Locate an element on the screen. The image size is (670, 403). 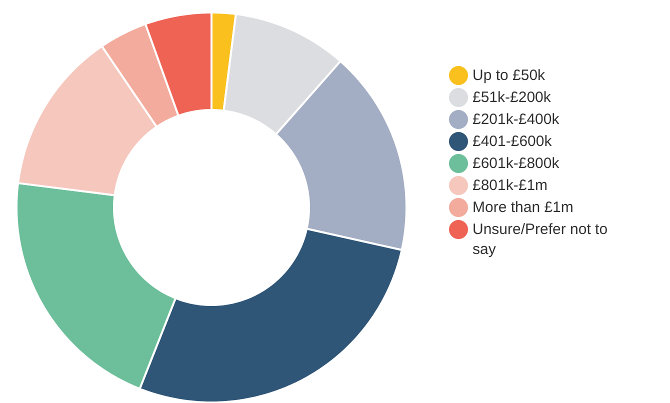
legend-label: £801k-£1m is located at coordinates (510, 185).